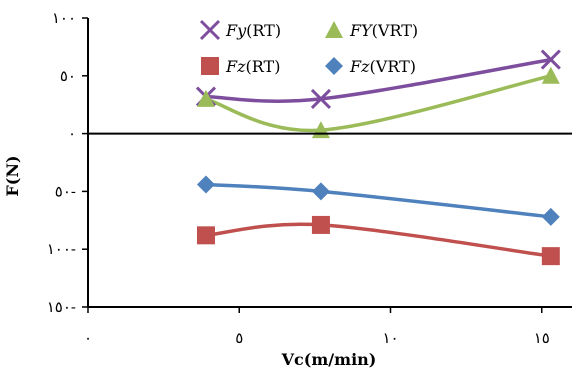 The height and width of the screenshot is (371, 585). I want to click on legend: Fy(RT) FY(VRT)Fz(RT) Fz(VRT), so click(308, 47).